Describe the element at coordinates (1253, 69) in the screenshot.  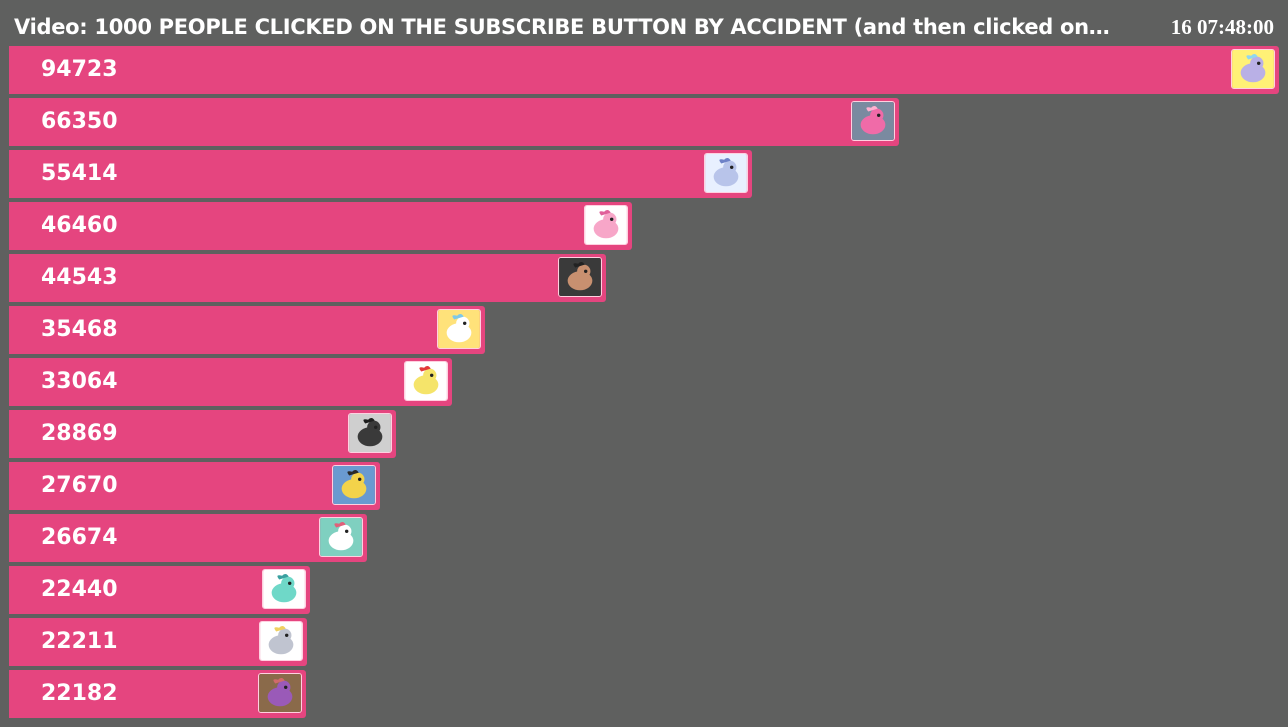
I see `pony-lavender-icon` at that location.